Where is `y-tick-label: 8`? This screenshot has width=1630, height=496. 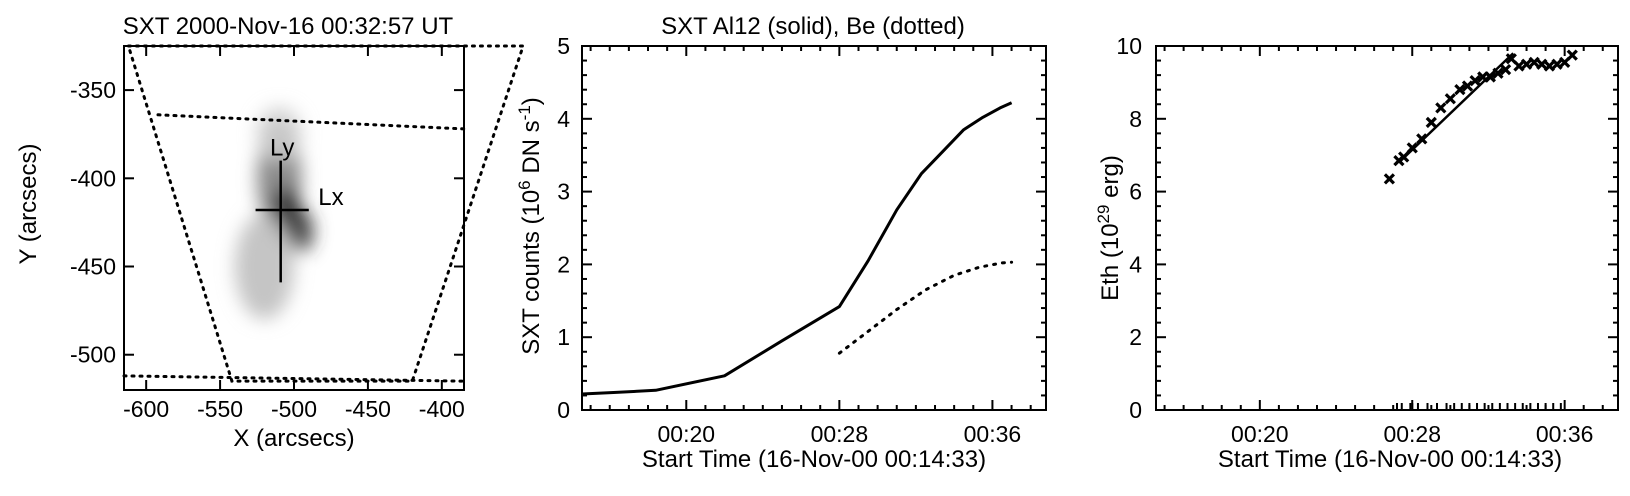 y-tick-label: 8 is located at coordinates (1135, 119).